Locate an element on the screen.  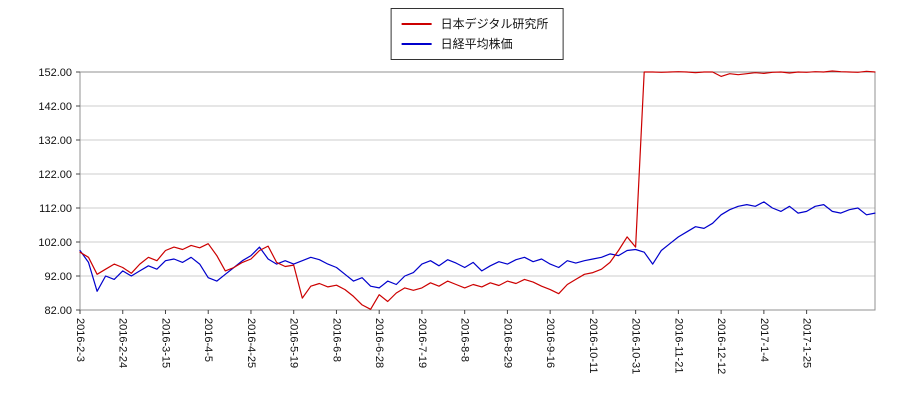
x-axis-tick-label: 2016-8-8 is located at coordinates (465, 340).